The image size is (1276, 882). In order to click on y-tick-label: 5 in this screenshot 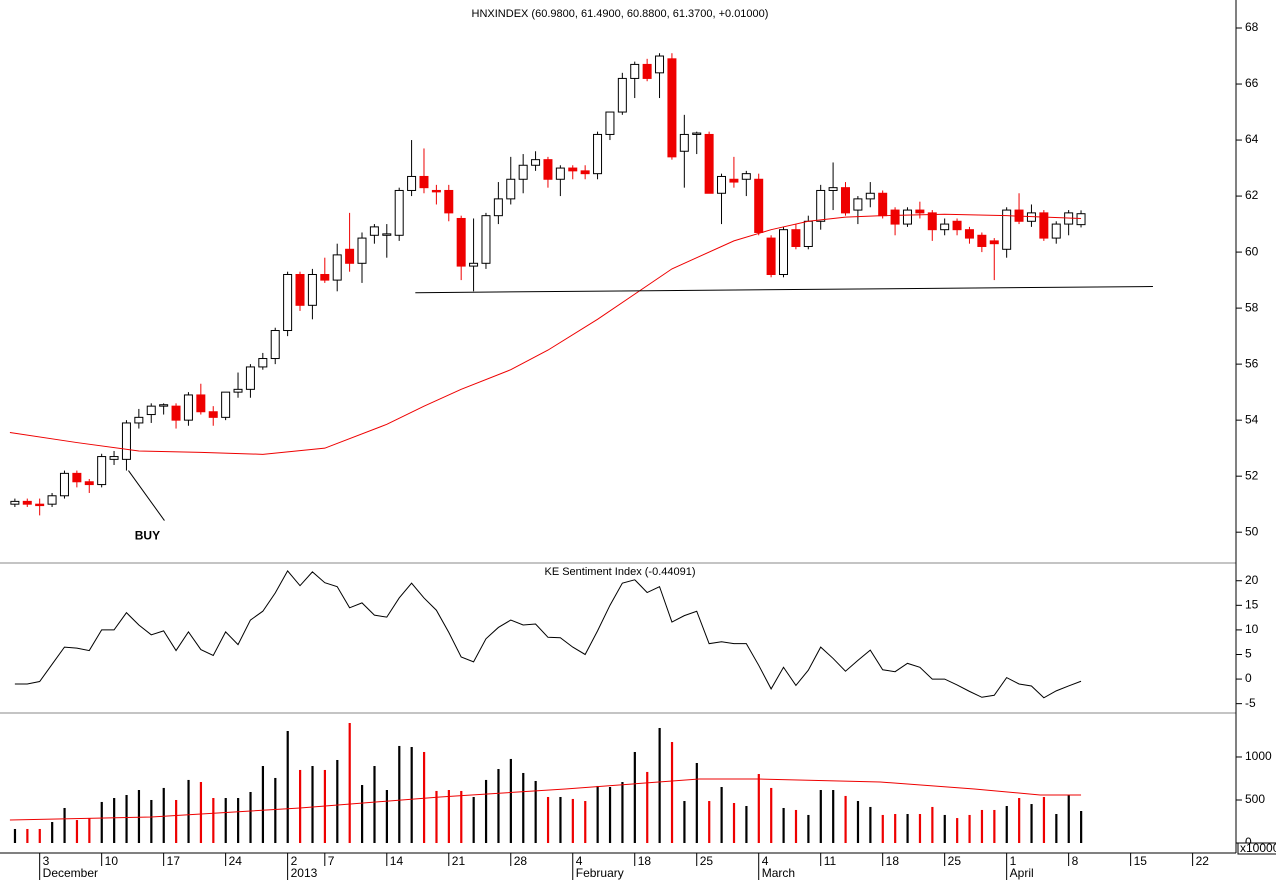, I will do `click(1248, 654)`.